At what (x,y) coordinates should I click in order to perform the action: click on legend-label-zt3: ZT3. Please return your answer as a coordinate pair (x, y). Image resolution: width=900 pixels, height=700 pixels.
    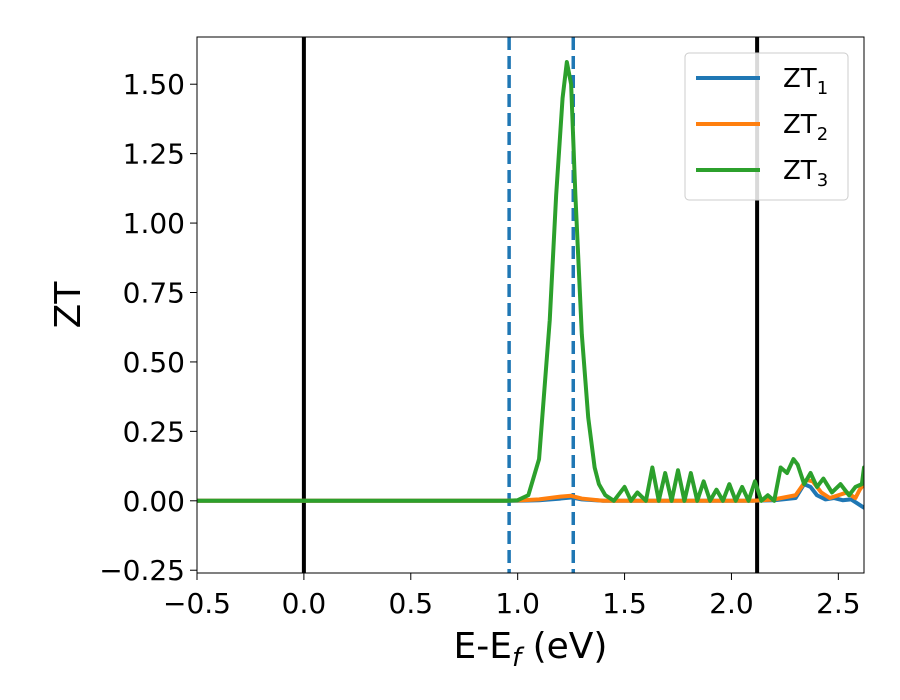
    Looking at the image, I should click on (805, 173).